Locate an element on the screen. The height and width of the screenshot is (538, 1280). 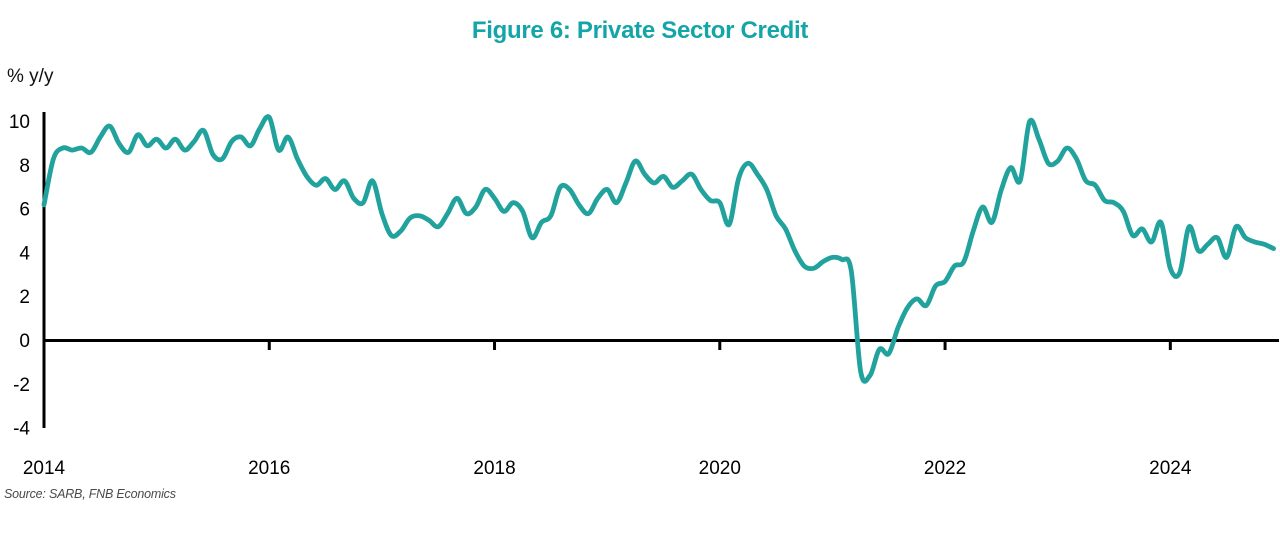
y-tick-label-6: 6 is located at coordinates (24, 210).